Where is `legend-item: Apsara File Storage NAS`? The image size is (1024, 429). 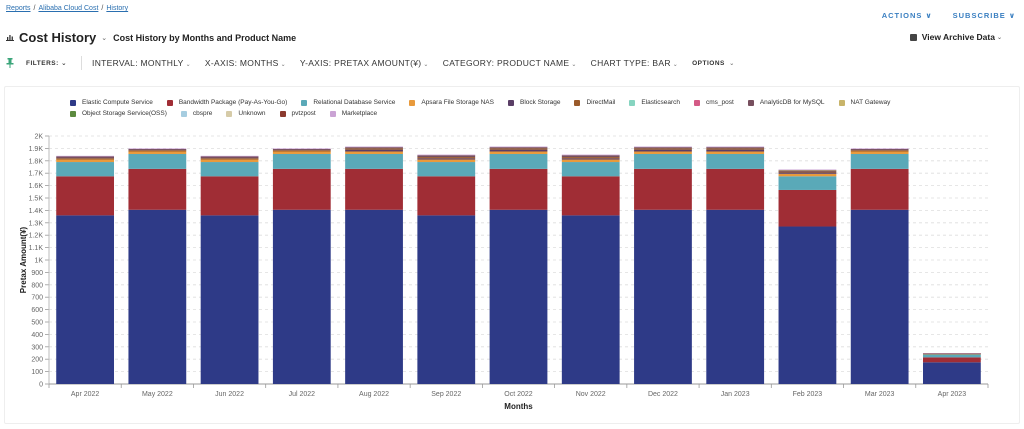
legend-item: Apsara File Storage NAS is located at coordinates (451, 102).